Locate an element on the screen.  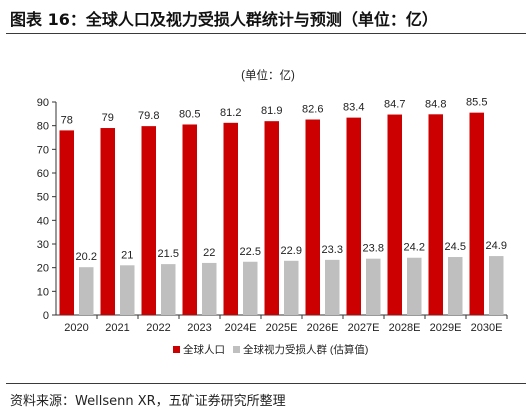
impaired-data-label: 23.3 is located at coordinates (332, 250).